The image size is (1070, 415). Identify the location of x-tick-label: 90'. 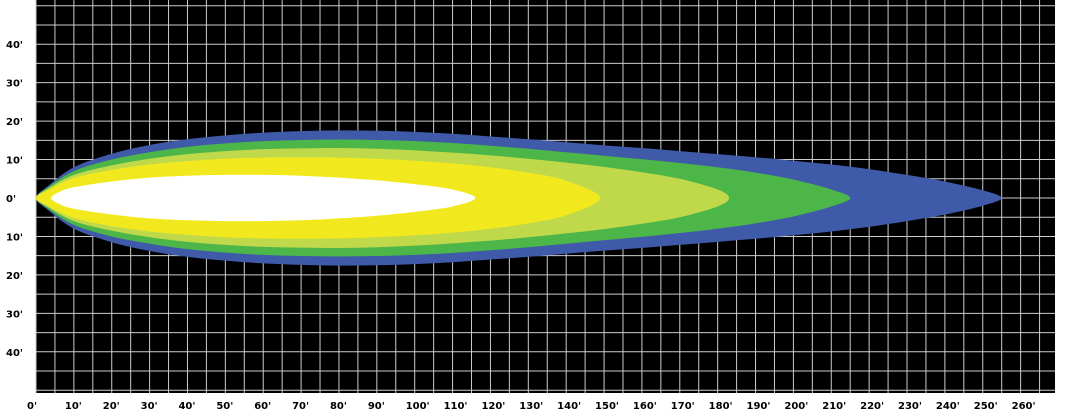
(376, 406).